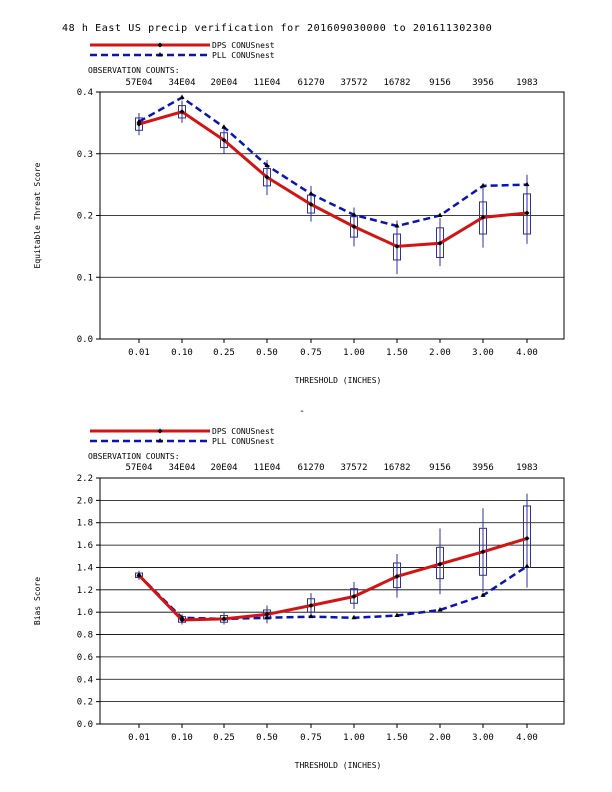  Describe the element at coordinates (85, 501) in the screenshot. I see `y-tick-label: 2.0` at that location.